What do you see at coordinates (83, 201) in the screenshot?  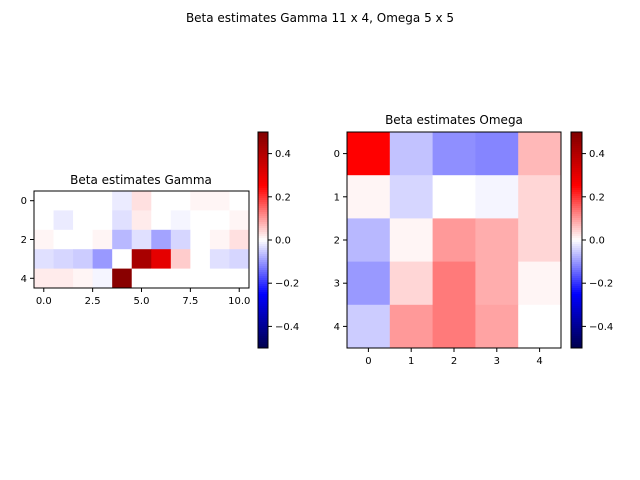 I see `gamma-cell-r0-c2` at bounding box center [83, 201].